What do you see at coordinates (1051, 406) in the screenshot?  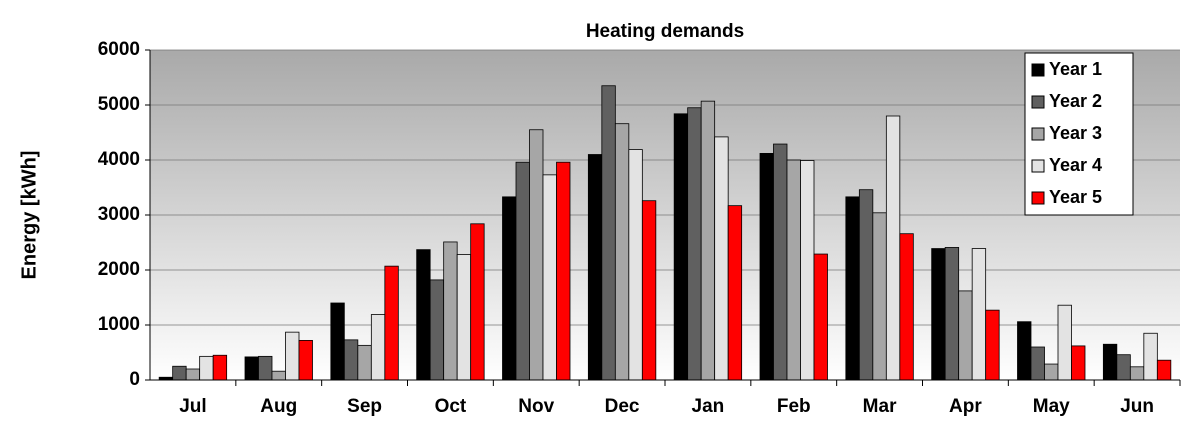 I see `x-tick-label: May` at bounding box center [1051, 406].